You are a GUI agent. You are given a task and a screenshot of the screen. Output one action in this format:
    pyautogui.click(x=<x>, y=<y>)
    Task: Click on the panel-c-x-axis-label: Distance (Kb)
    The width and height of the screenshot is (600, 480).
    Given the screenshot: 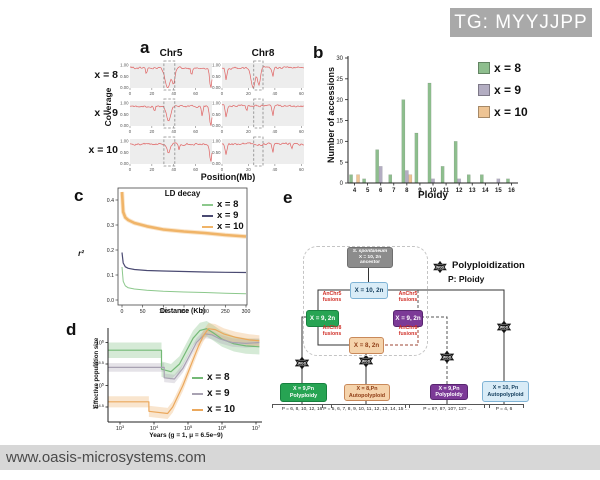 What is the action you would take?
    pyautogui.click(x=182, y=311)
    